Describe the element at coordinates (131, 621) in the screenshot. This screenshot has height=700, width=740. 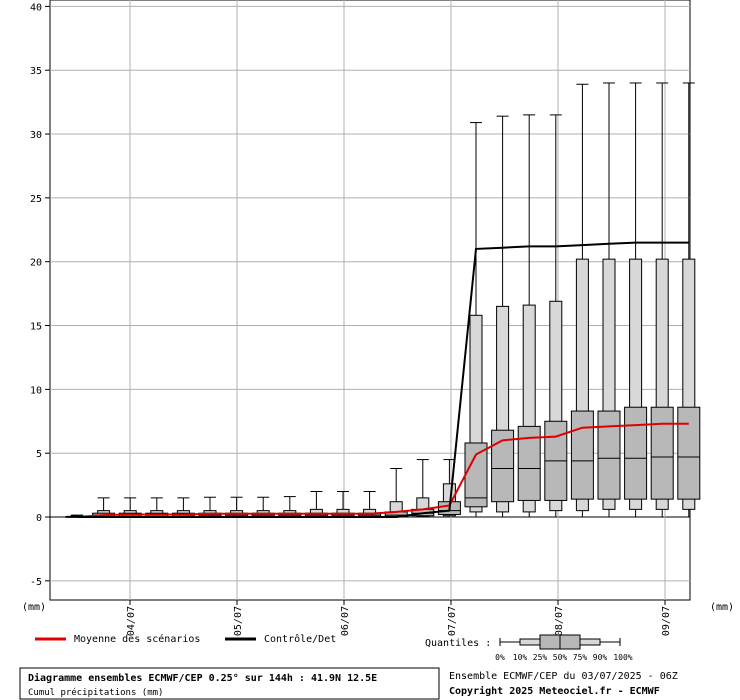
I see `x-tick-label: 04/07` at that location.